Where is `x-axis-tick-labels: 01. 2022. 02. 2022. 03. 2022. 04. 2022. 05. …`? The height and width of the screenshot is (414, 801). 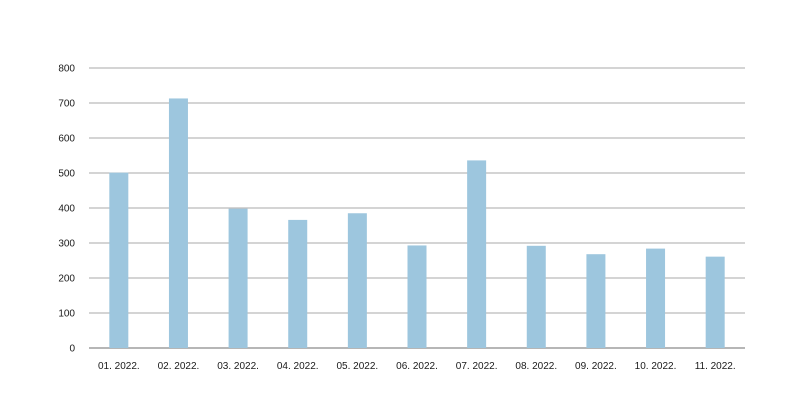 x-axis-tick-labels: 01. 2022. 02. 2022. 03. 2022. 04. 2022. 05. … is located at coordinates (417, 366).